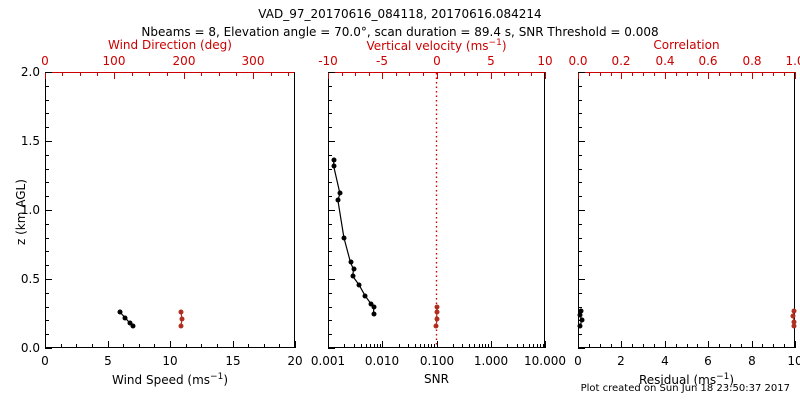  I want to click on panel-2-xtick-label-top: -5, so click(382, 61).